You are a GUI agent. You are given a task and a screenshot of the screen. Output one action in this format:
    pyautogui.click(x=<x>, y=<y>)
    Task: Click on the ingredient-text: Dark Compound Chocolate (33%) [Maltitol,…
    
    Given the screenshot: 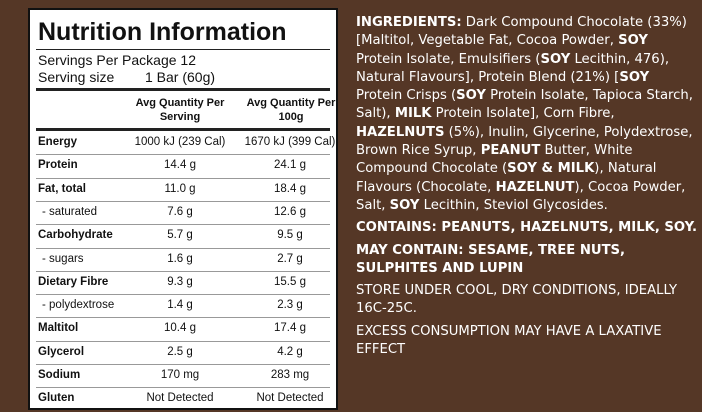 What is the action you would take?
    pyautogui.click(x=521, y=32)
    